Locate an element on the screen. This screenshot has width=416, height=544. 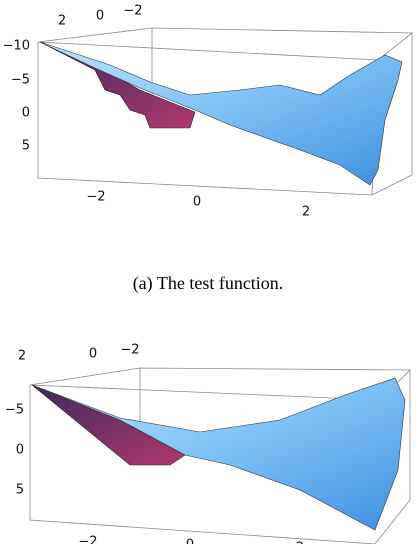
box-top is located at coordinates (225, 44).